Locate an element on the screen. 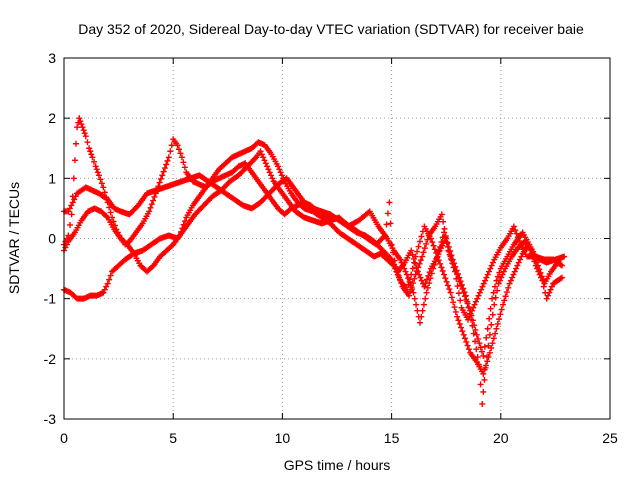 The height and width of the screenshot is (480, 640). y-tick-label: -1 is located at coordinates (50, 299).